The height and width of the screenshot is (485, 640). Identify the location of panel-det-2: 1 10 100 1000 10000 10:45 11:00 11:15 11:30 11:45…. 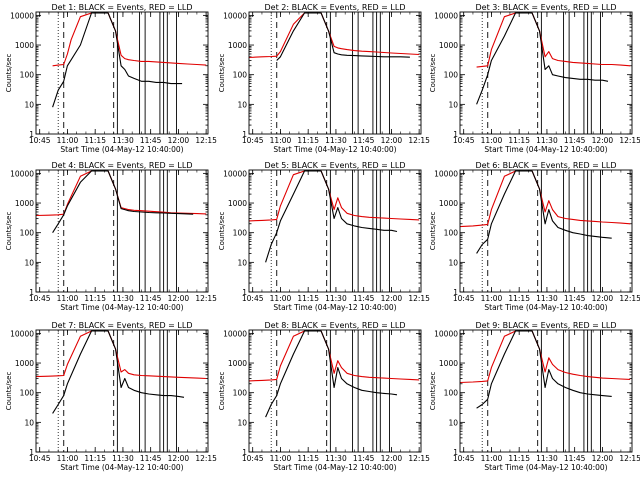
(324, 78).